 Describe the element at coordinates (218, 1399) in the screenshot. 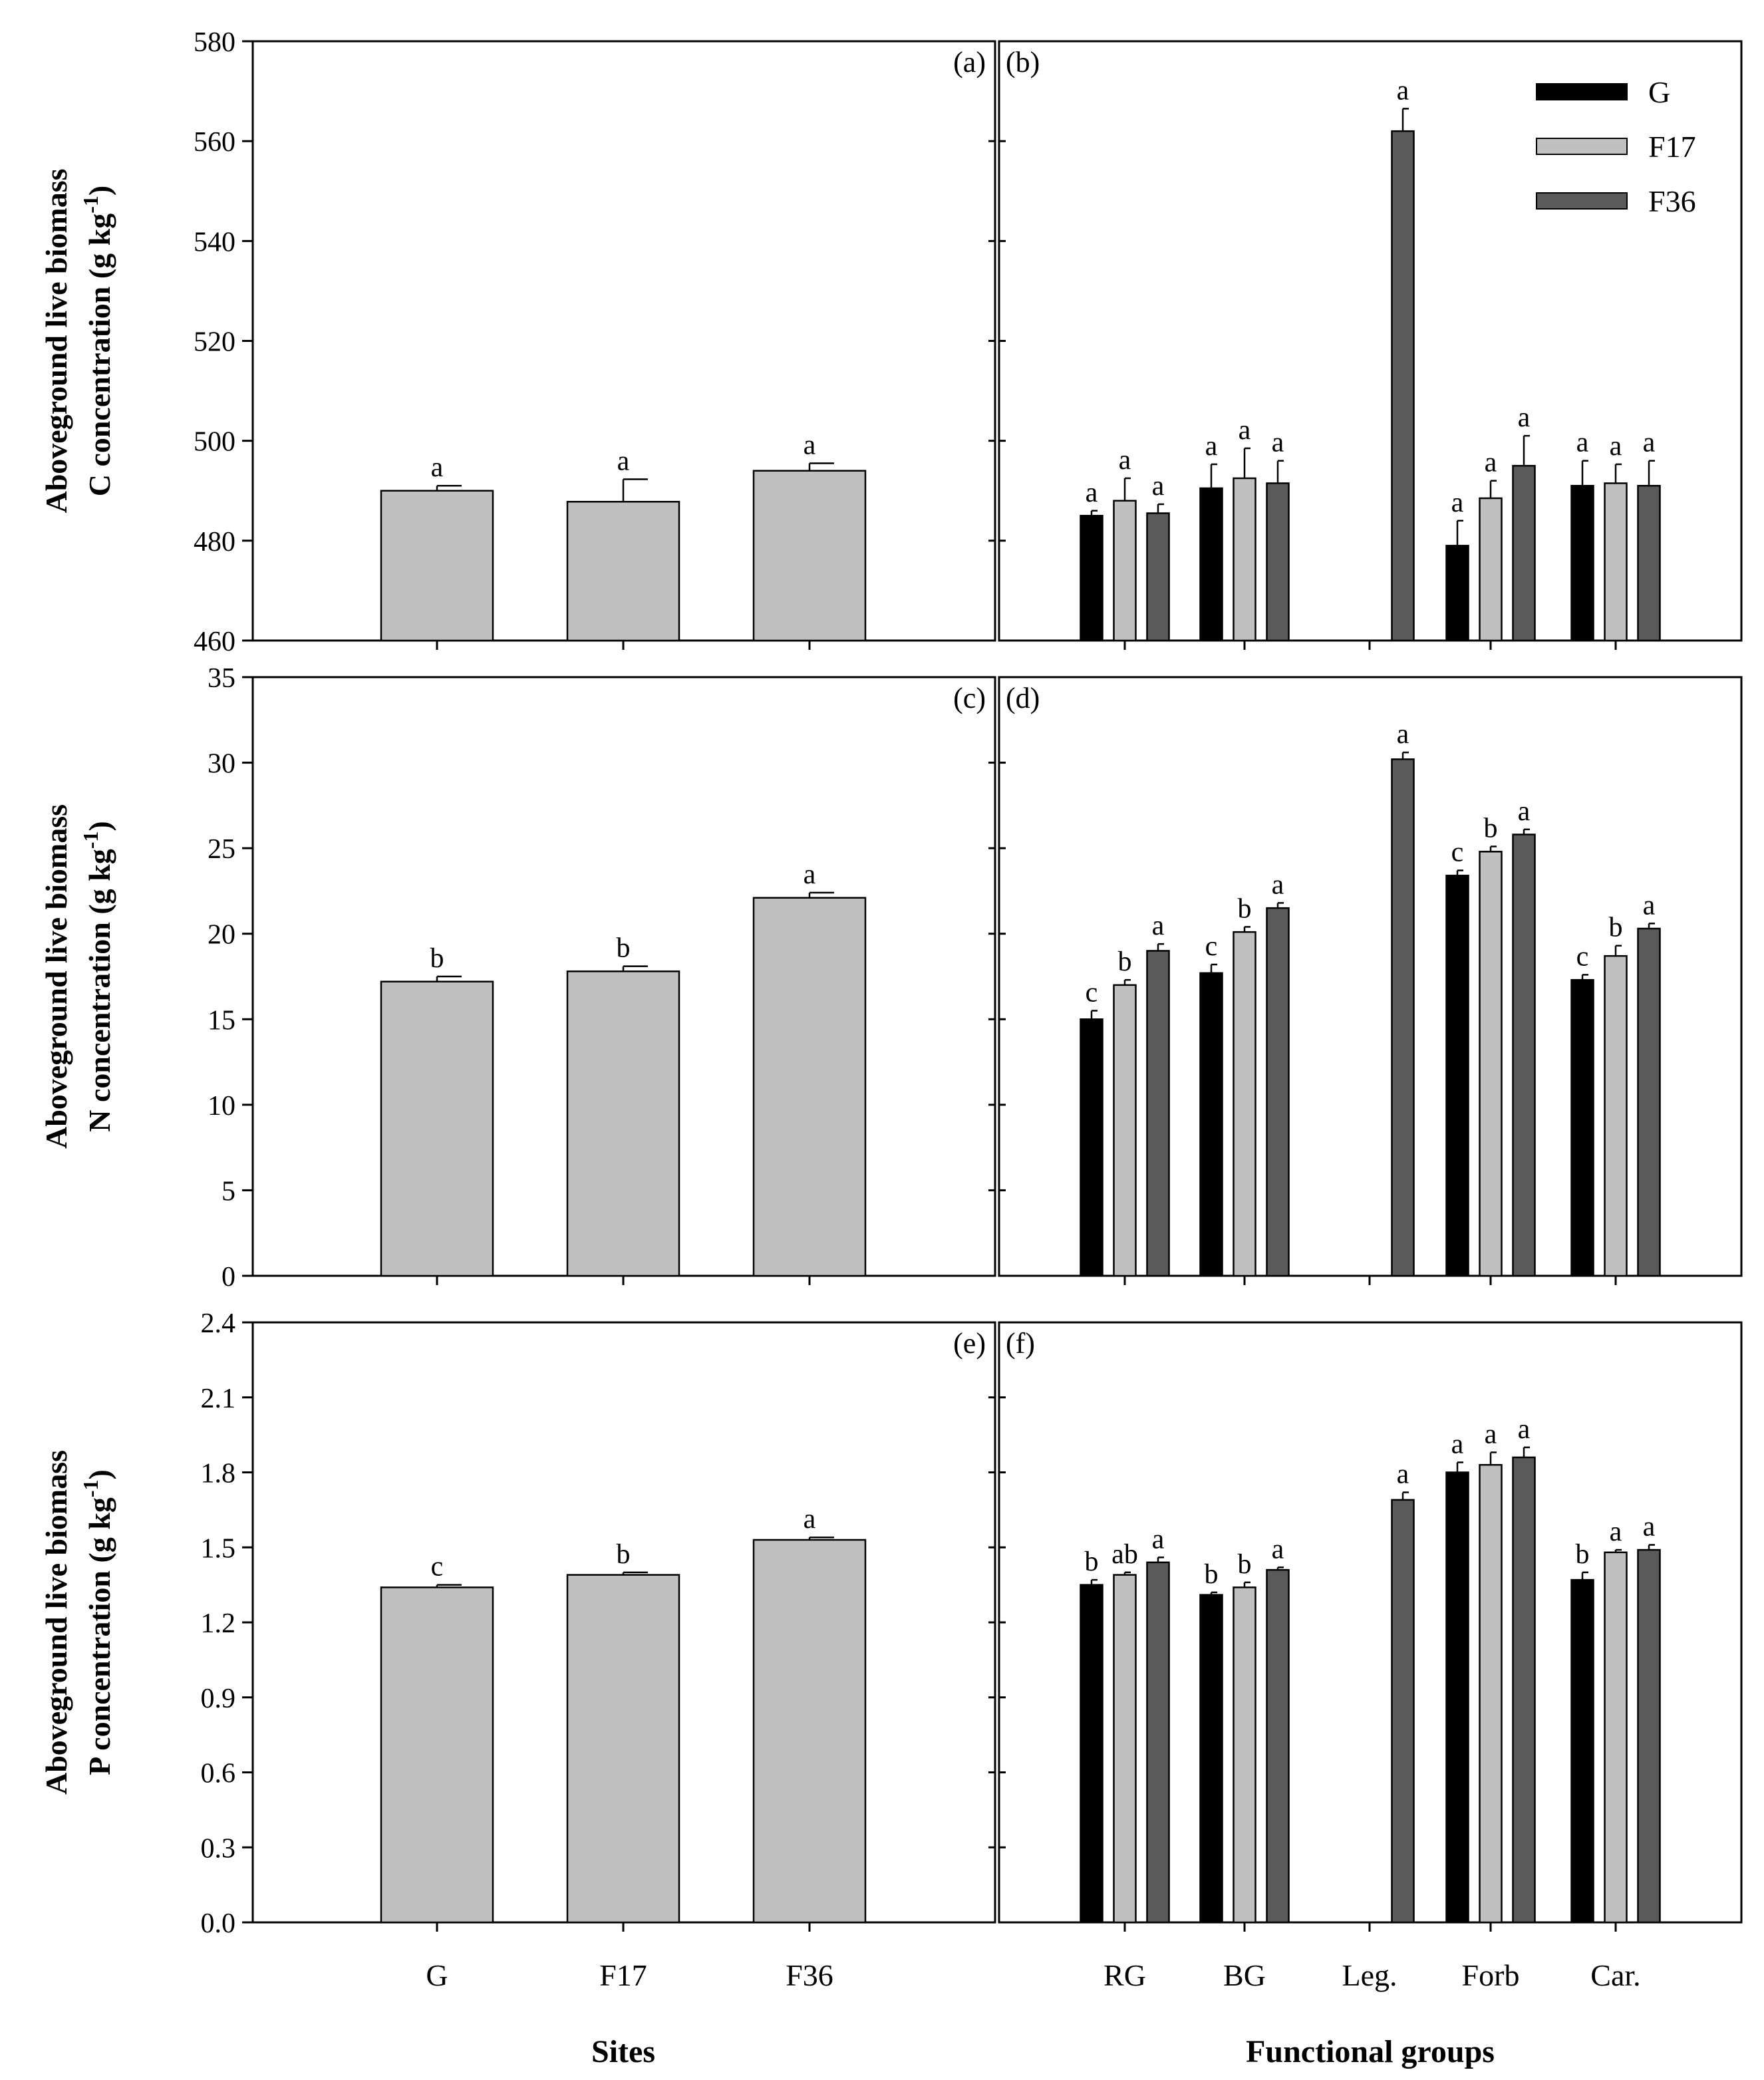

I see `y-tick-label: 2.1` at that location.